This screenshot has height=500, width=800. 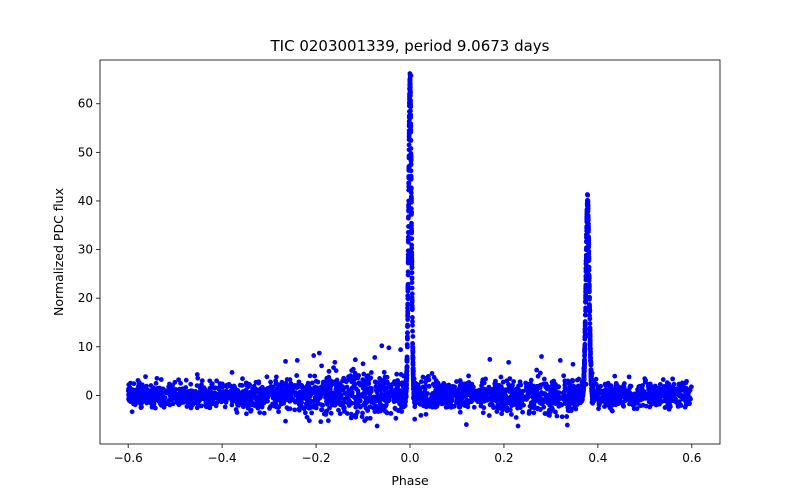 I want to click on y-axis-label: Normalized PDC flux, so click(x=58, y=252).